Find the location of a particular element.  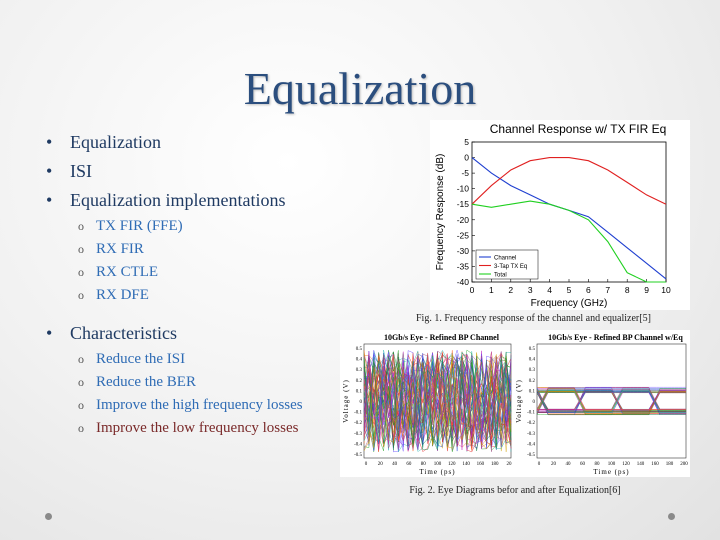

sub-bullet-text: Reduce the BER is located at coordinates (146, 382).